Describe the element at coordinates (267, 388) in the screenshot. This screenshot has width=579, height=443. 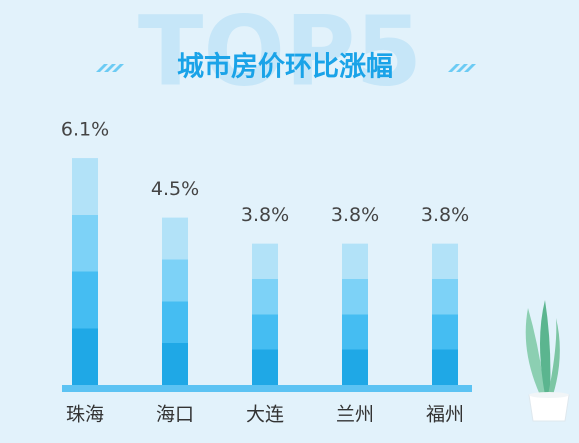
I see `baseline` at that location.